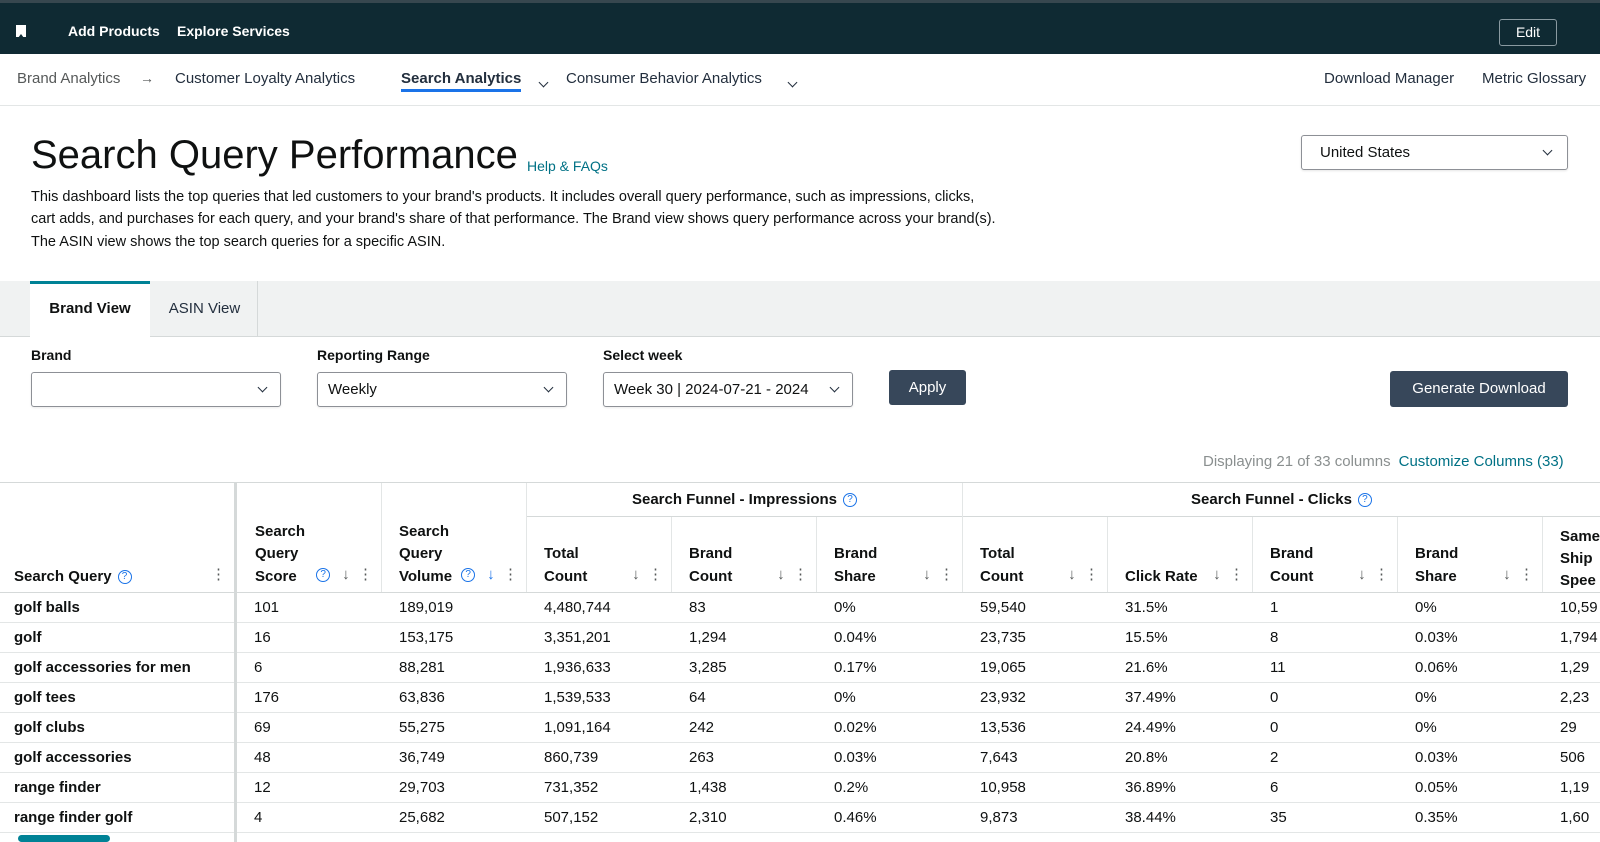  I want to click on select-week-select: Week 30 | 2024-07-21 - 2024, so click(728, 389).